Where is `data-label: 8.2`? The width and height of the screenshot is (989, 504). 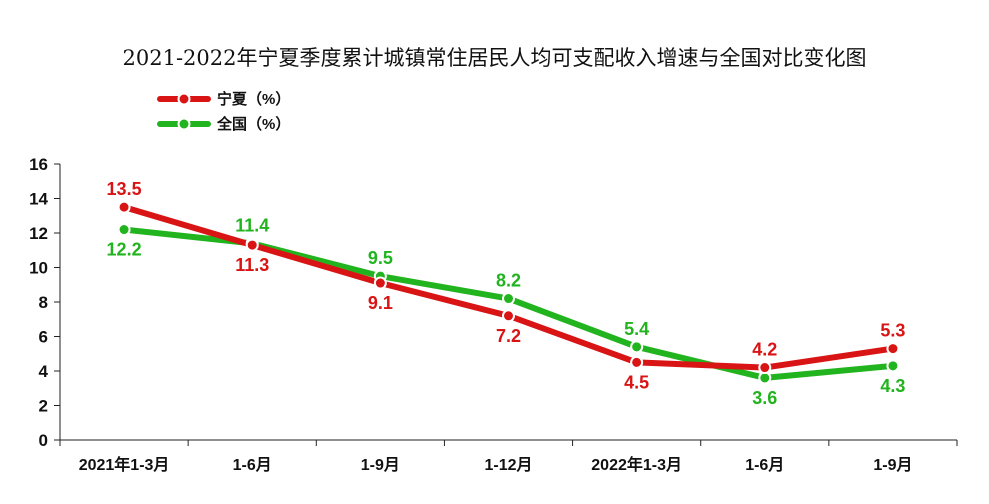
data-label: 8.2 is located at coordinates (508, 281).